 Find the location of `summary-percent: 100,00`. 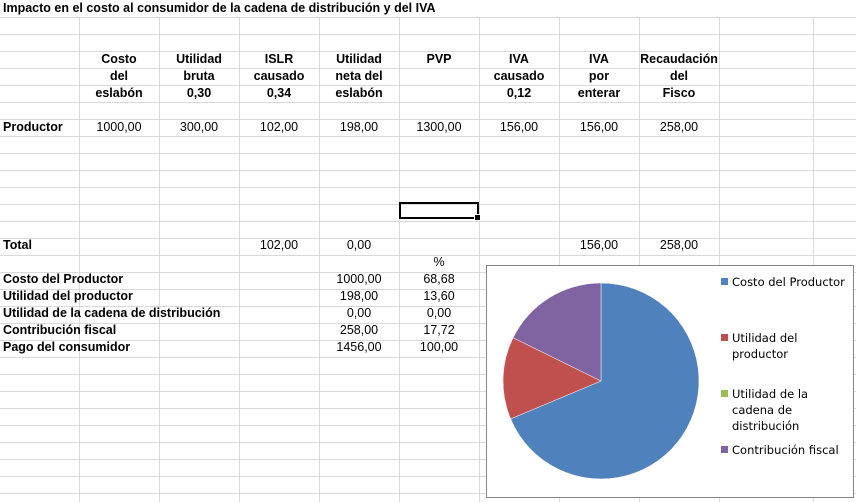

summary-percent: 100,00 is located at coordinates (439, 347).